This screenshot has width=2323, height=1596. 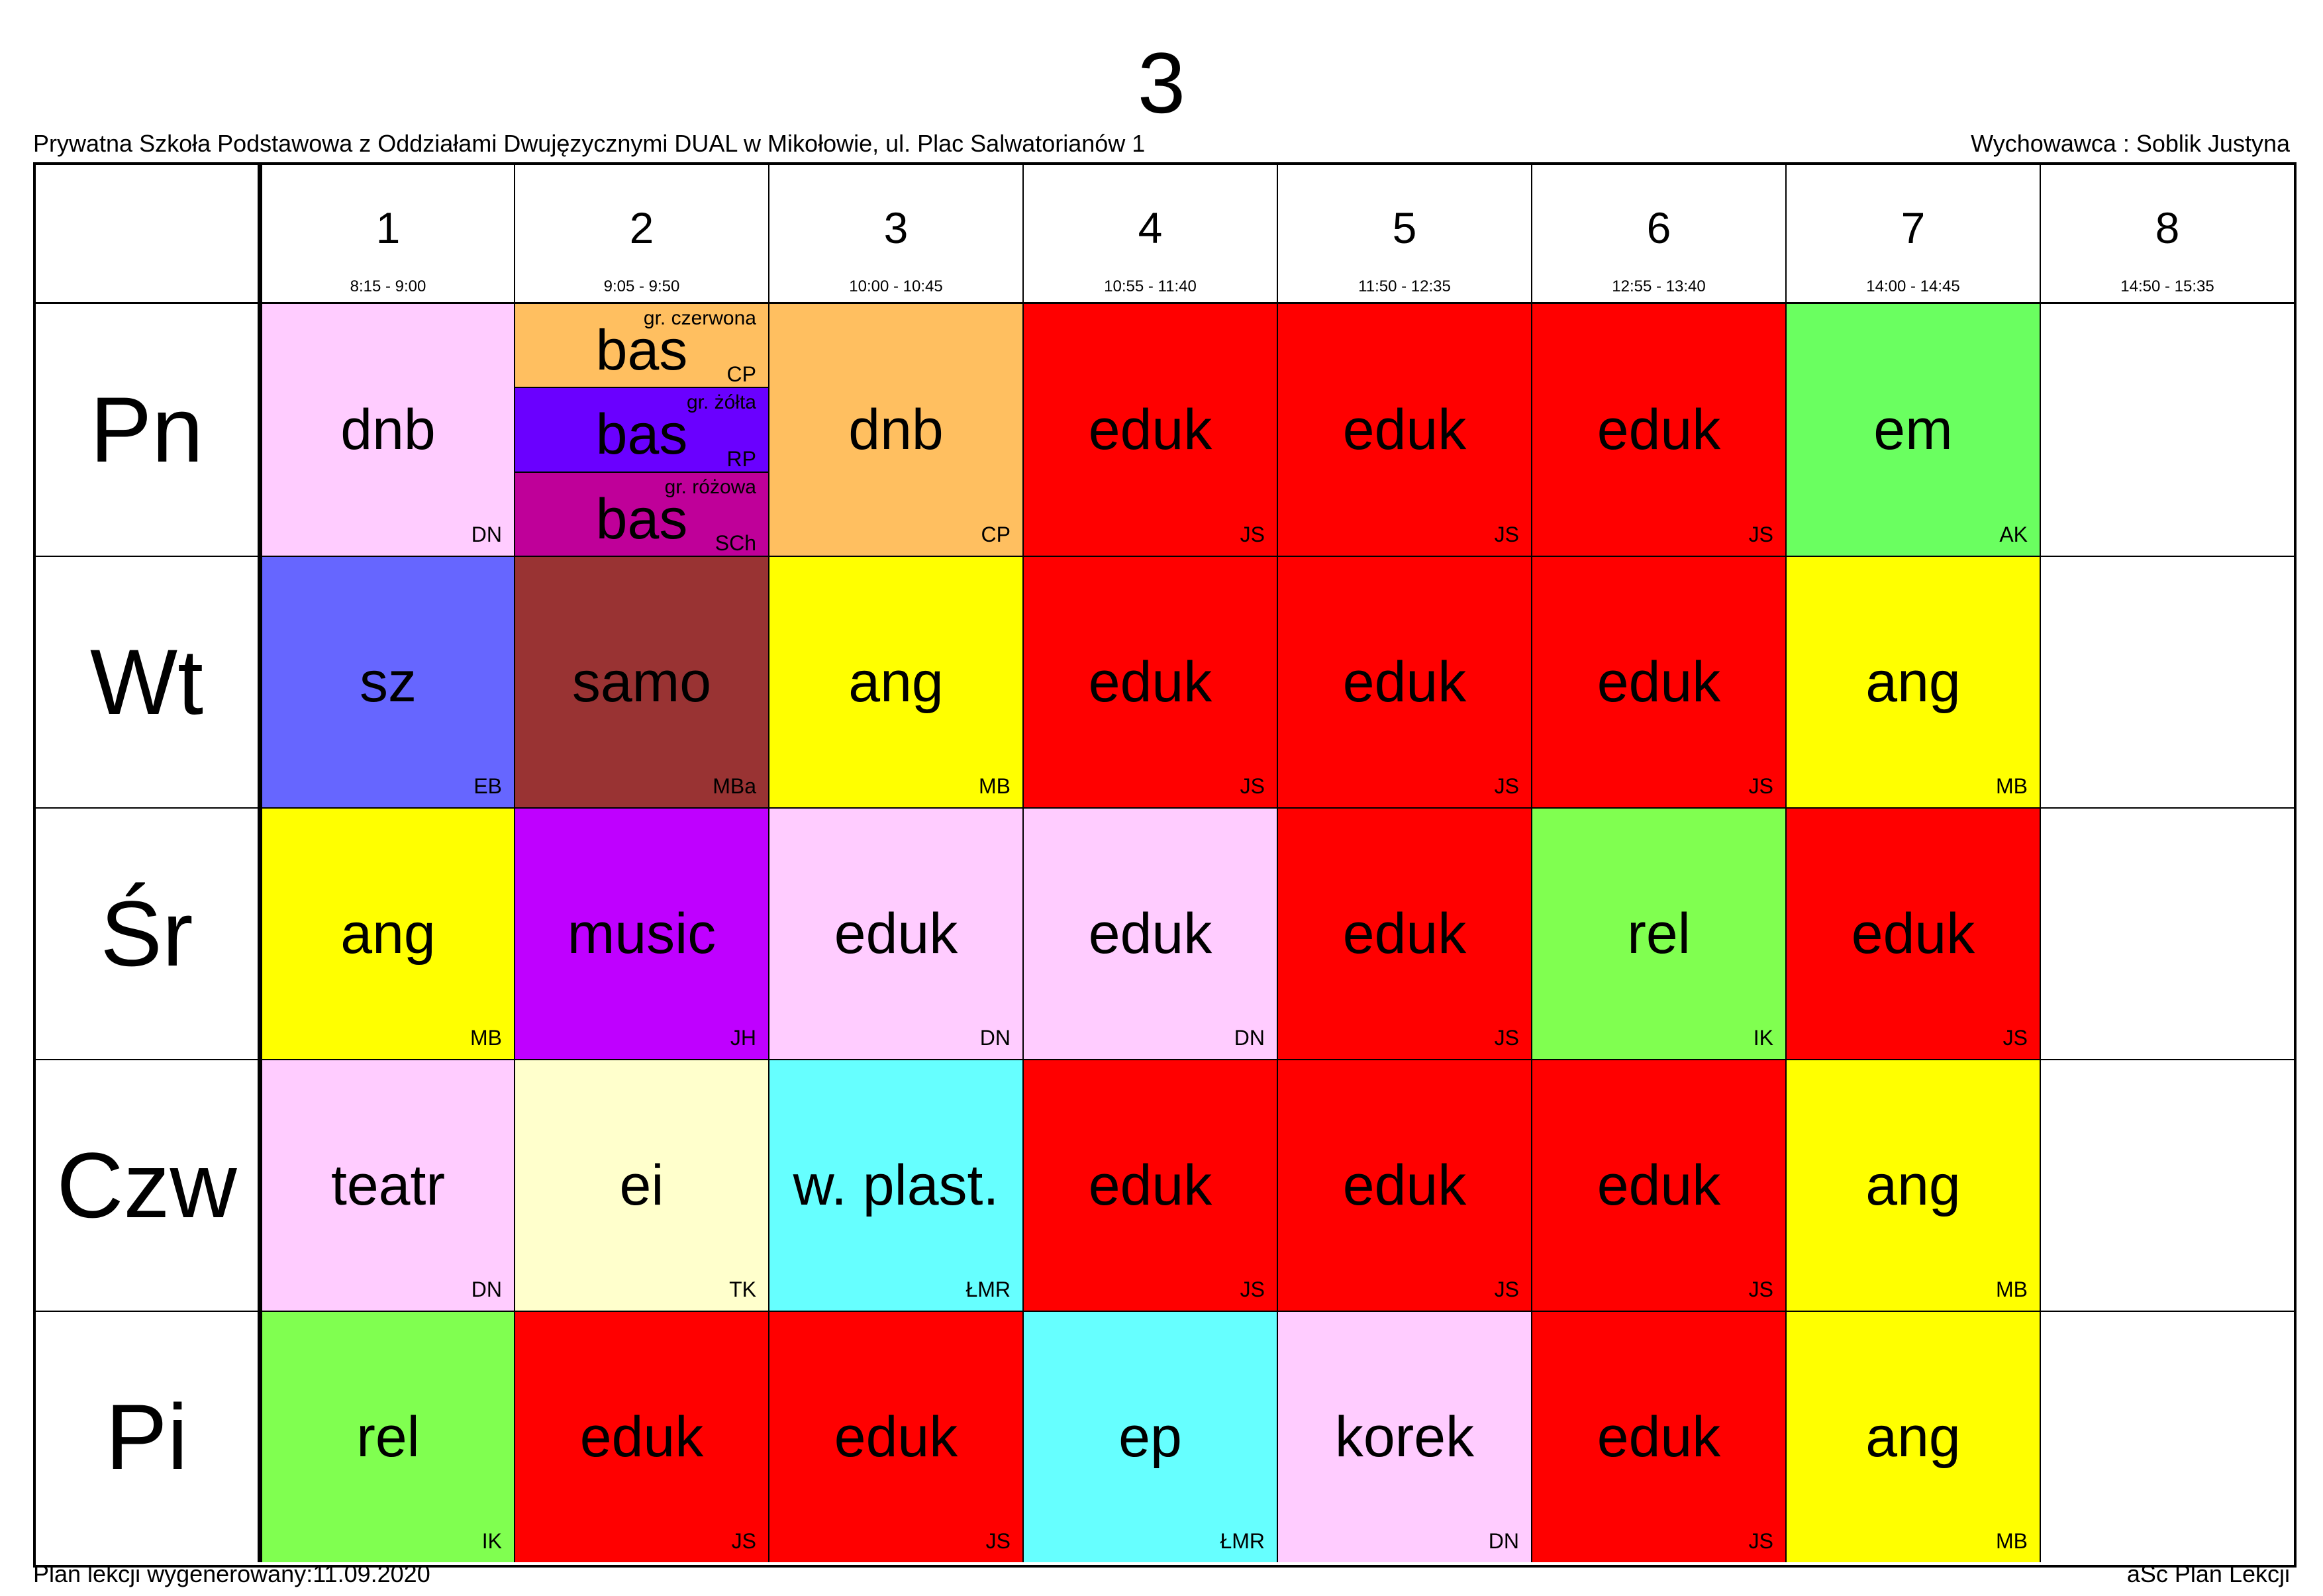 I want to click on period-time: 11:50 - 12:35, so click(x=1404, y=286).